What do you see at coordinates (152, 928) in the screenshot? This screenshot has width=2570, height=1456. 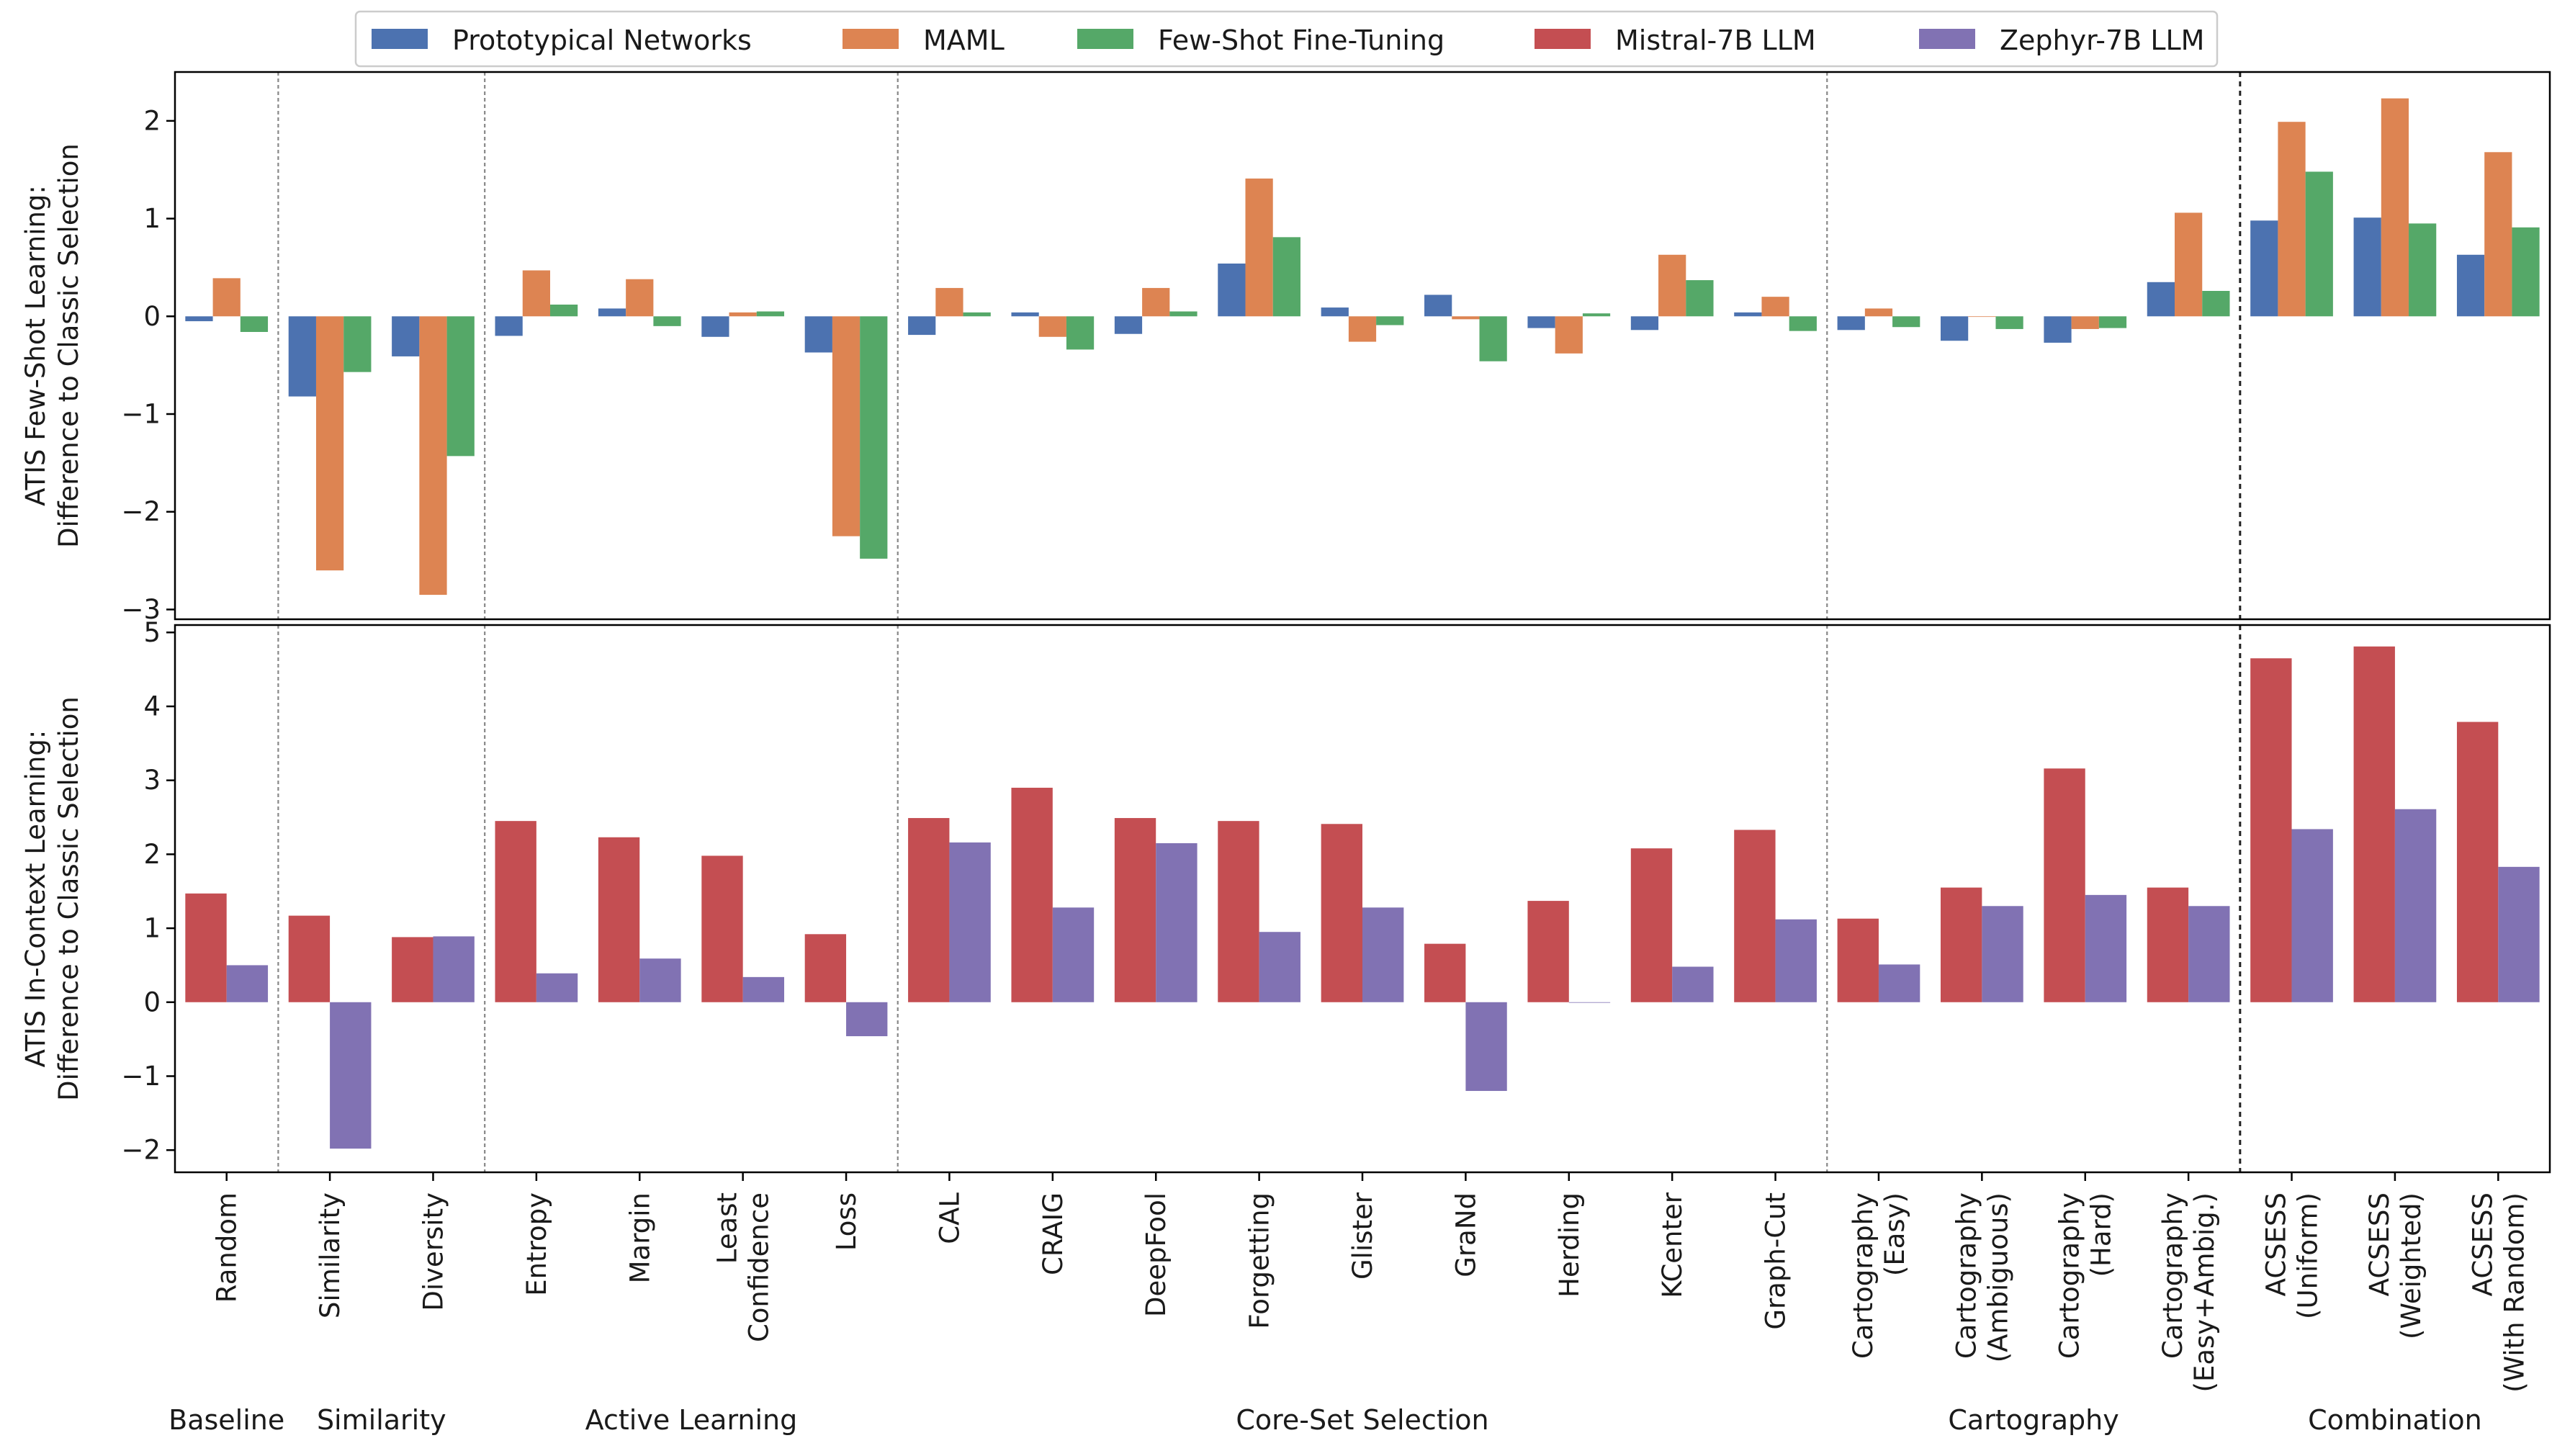 I see `in-context-y-tick-label: 1` at bounding box center [152, 928].